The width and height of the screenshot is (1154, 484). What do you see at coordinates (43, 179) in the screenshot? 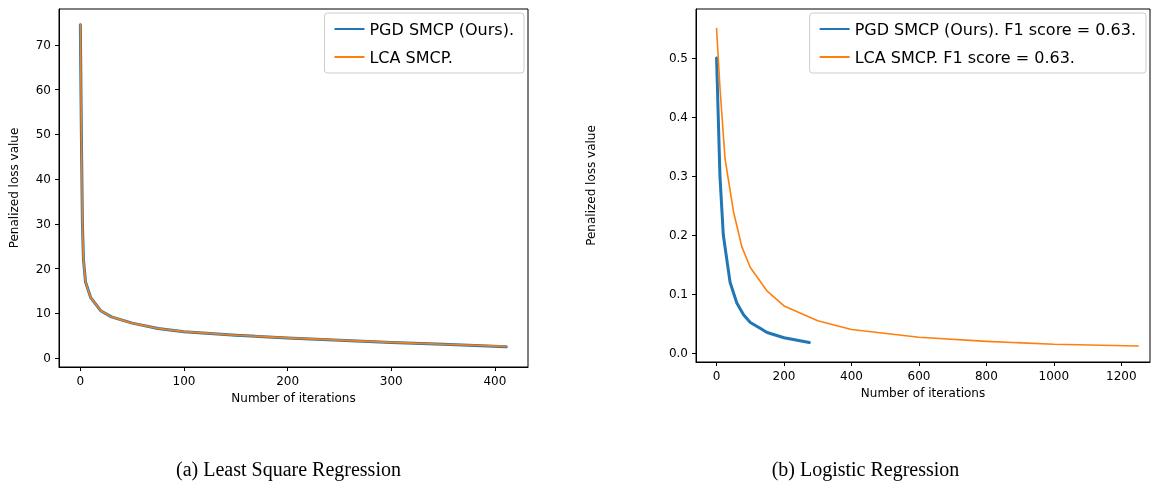
I see `y-tick-label: 40` at bounding box center [43, 179].